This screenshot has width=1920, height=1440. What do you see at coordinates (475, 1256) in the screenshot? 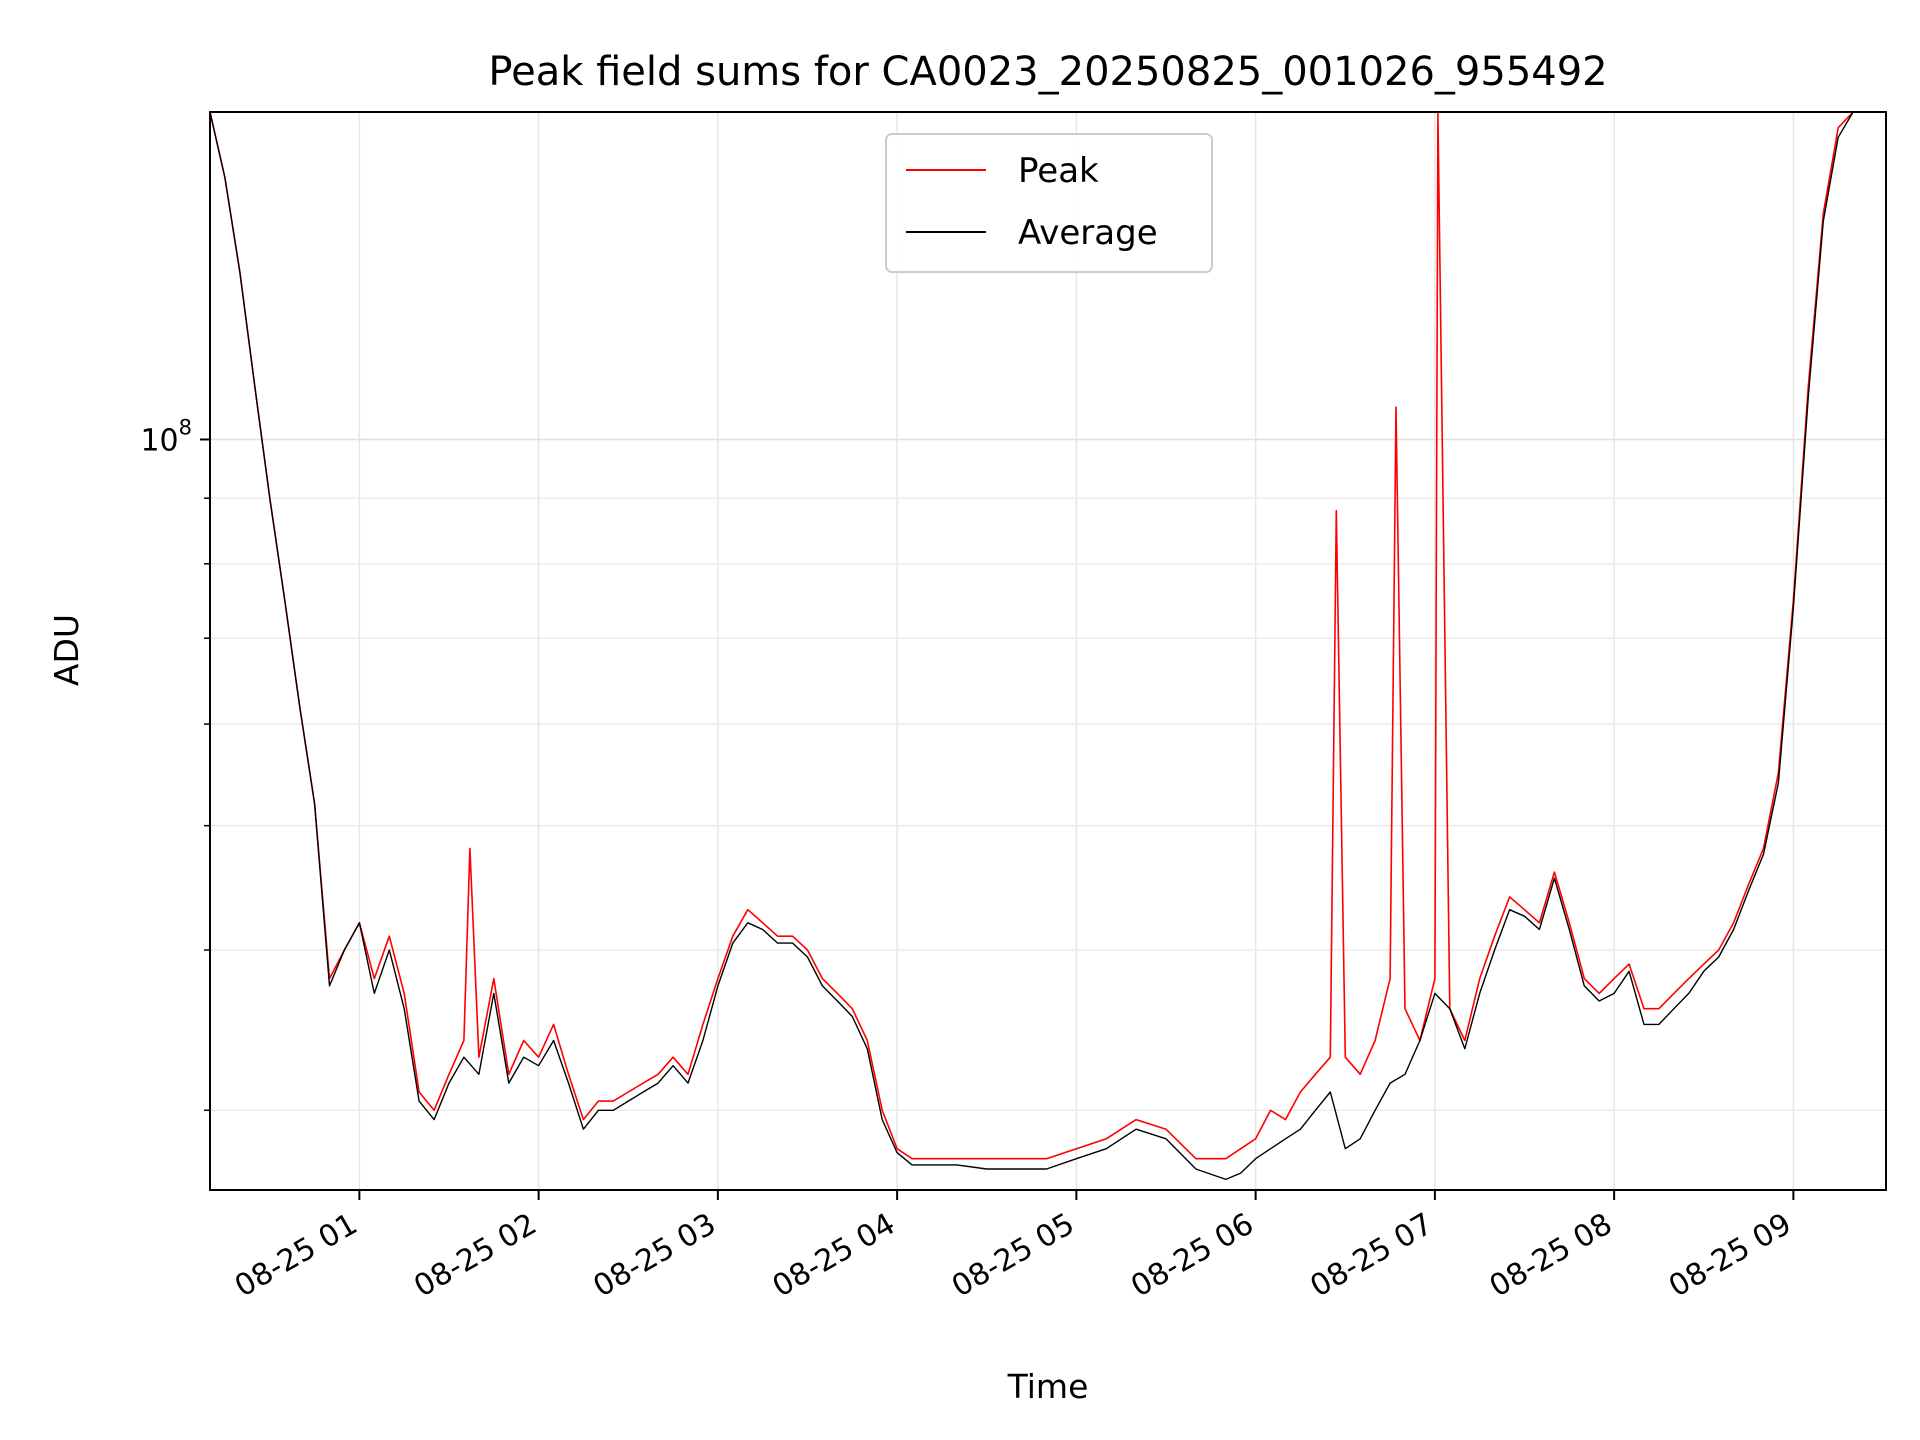
I see `x-tick-label: 08-25 02` at bounding box center [475, 1256].